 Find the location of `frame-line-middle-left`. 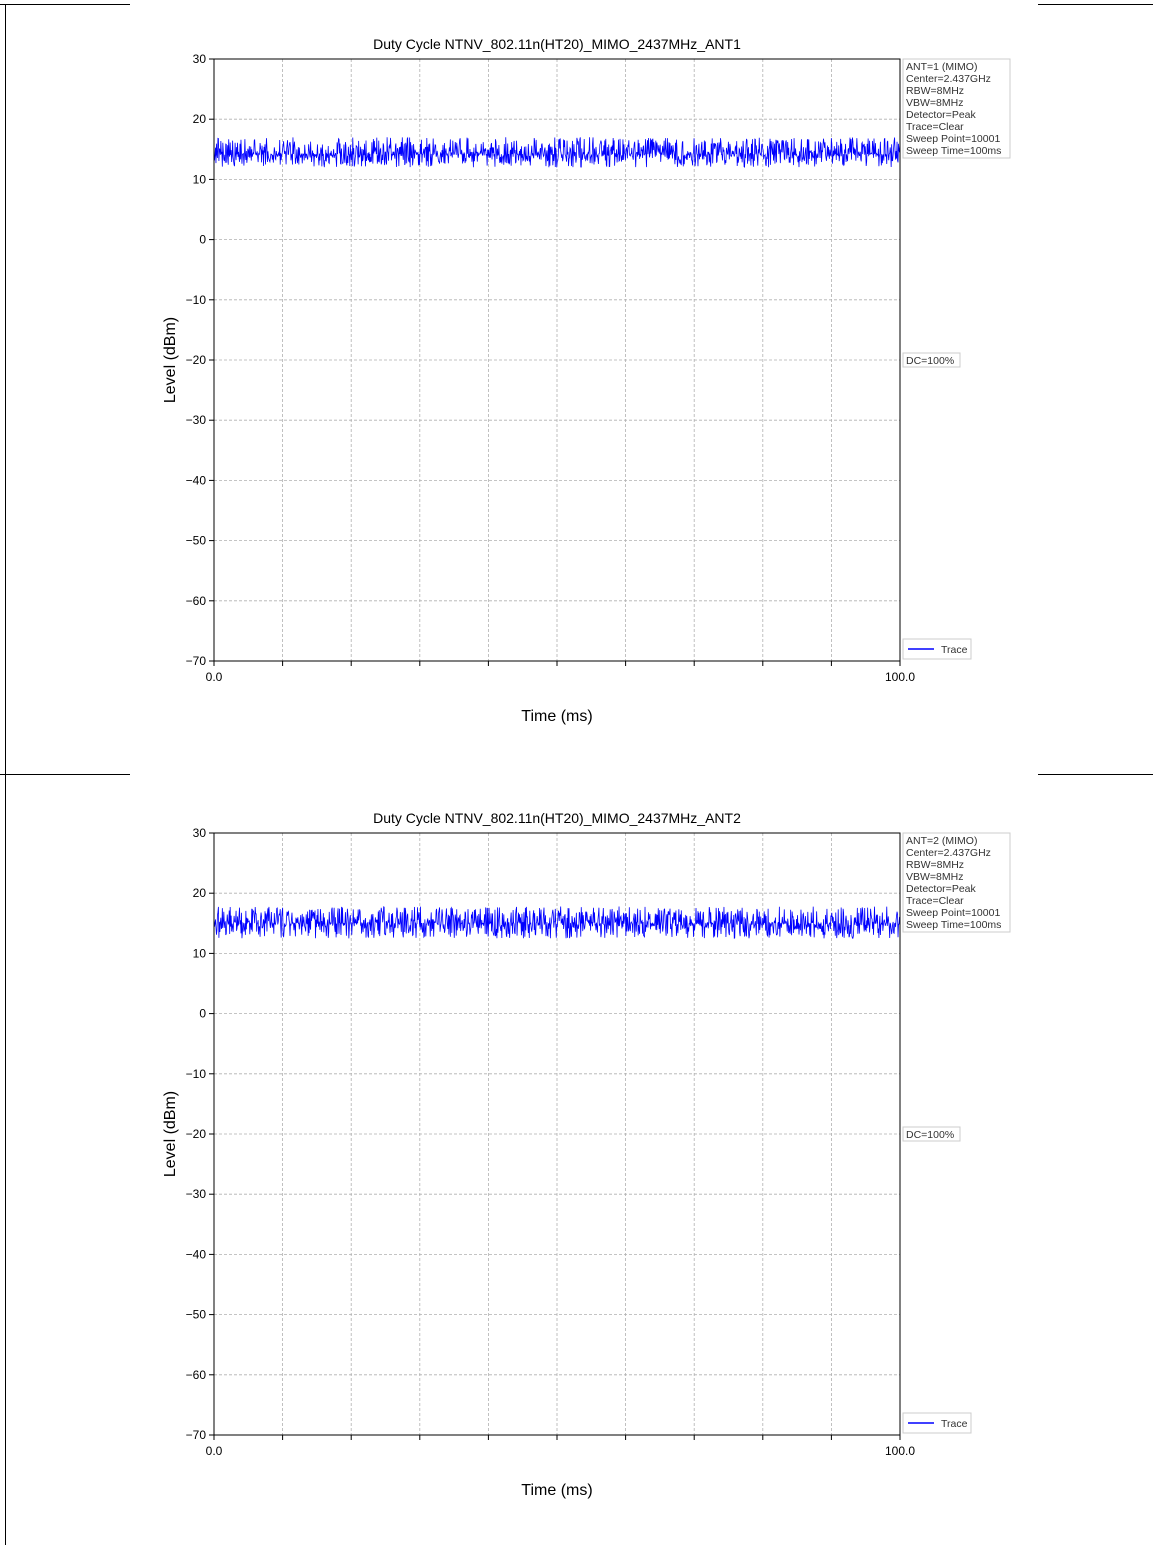

frame-line-middle-left is located at coordinates (65, 774).